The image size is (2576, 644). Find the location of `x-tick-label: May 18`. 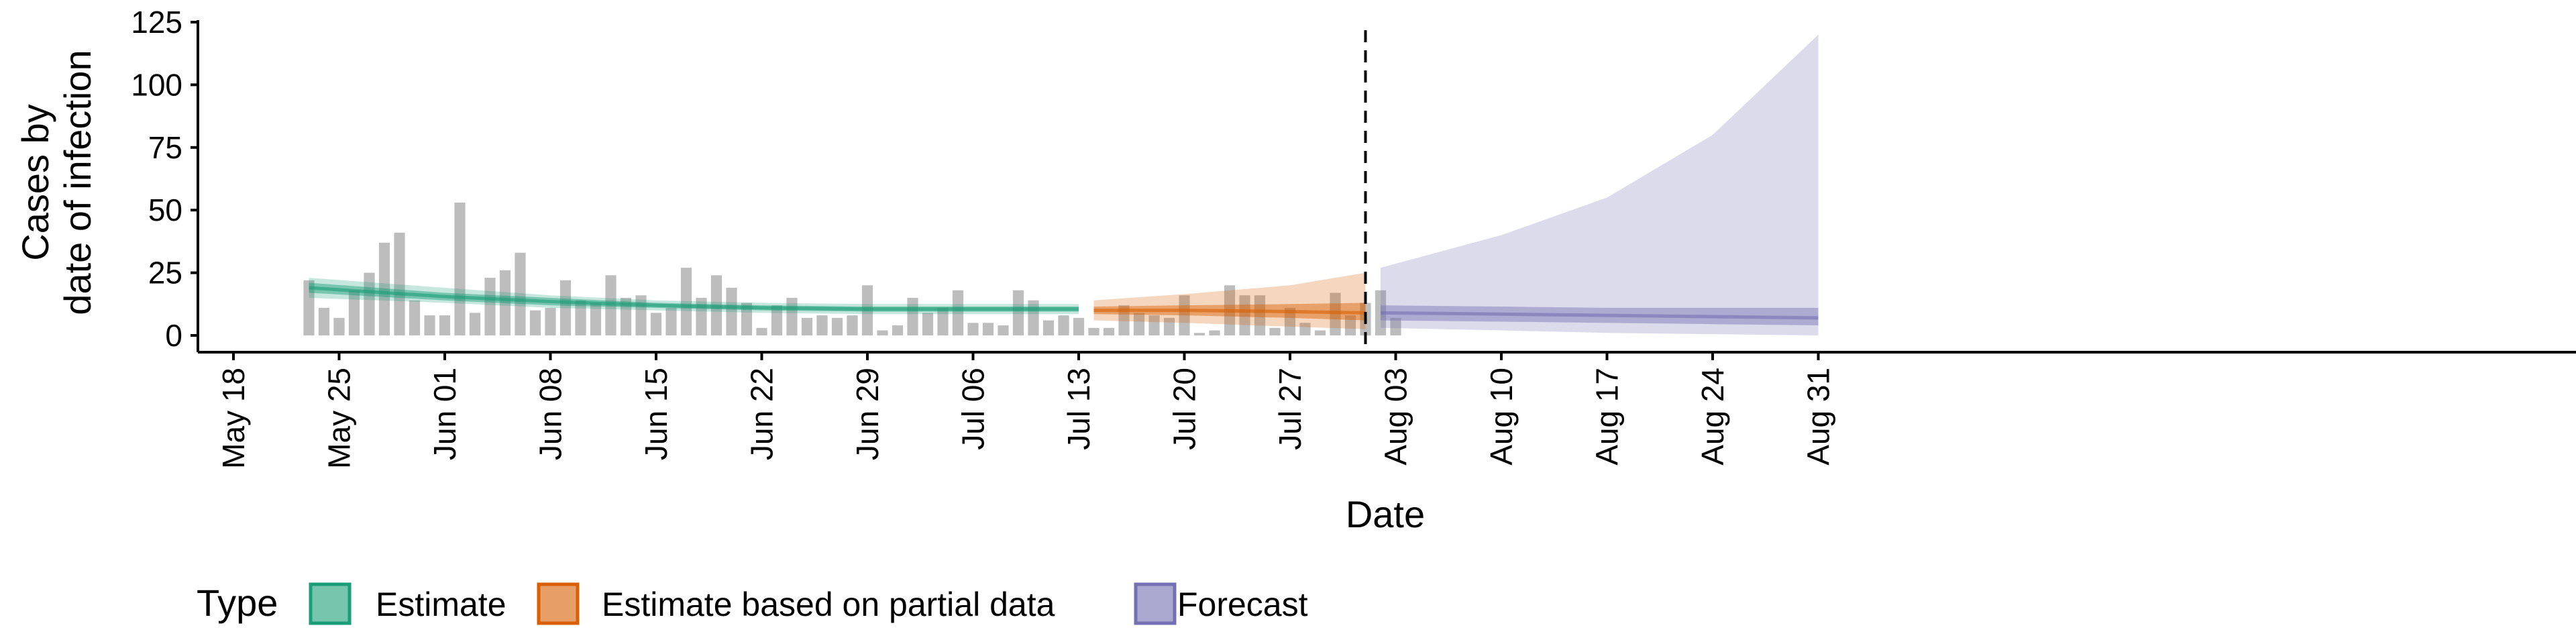

x-tick-label: May 18 is located at coordinates (233, 418).